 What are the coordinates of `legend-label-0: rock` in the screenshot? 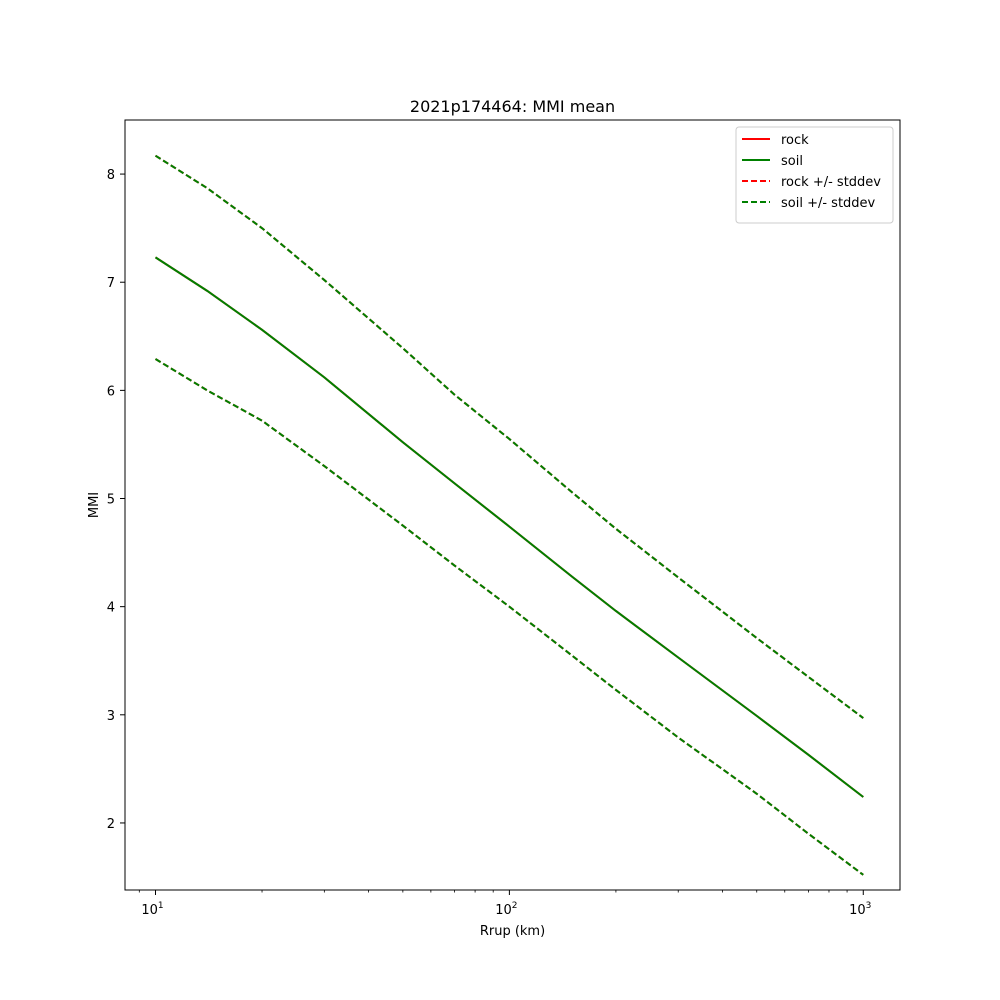 It's located at (795, 140).